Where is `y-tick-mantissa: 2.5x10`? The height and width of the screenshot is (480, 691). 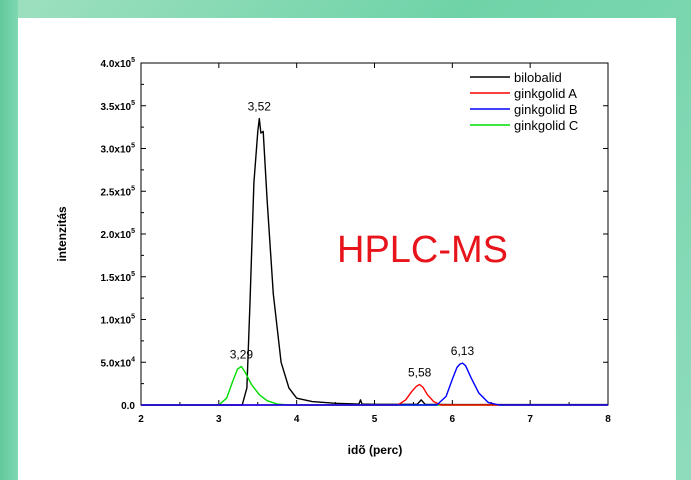 y-tick-mantissa: 2.5x10 is located at coordinates (116, 192).